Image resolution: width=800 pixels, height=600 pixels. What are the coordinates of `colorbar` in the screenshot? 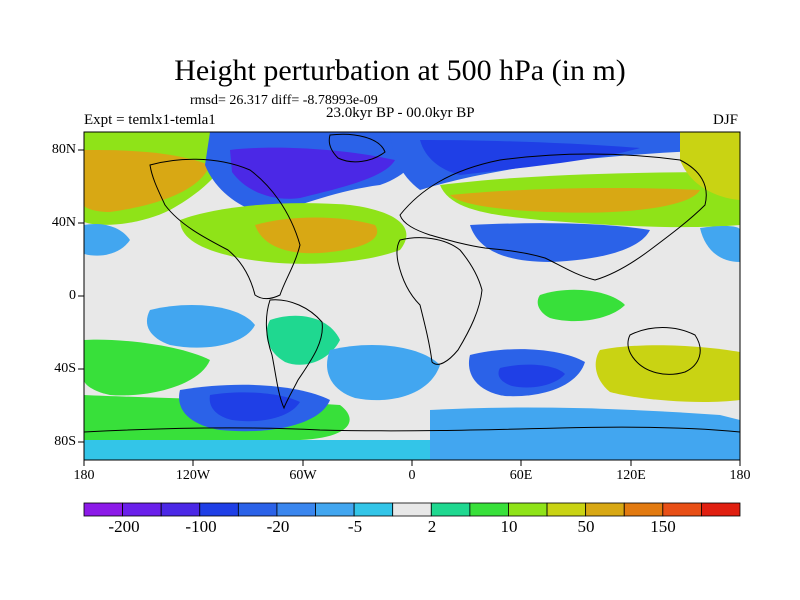 It's located at (412, 509).